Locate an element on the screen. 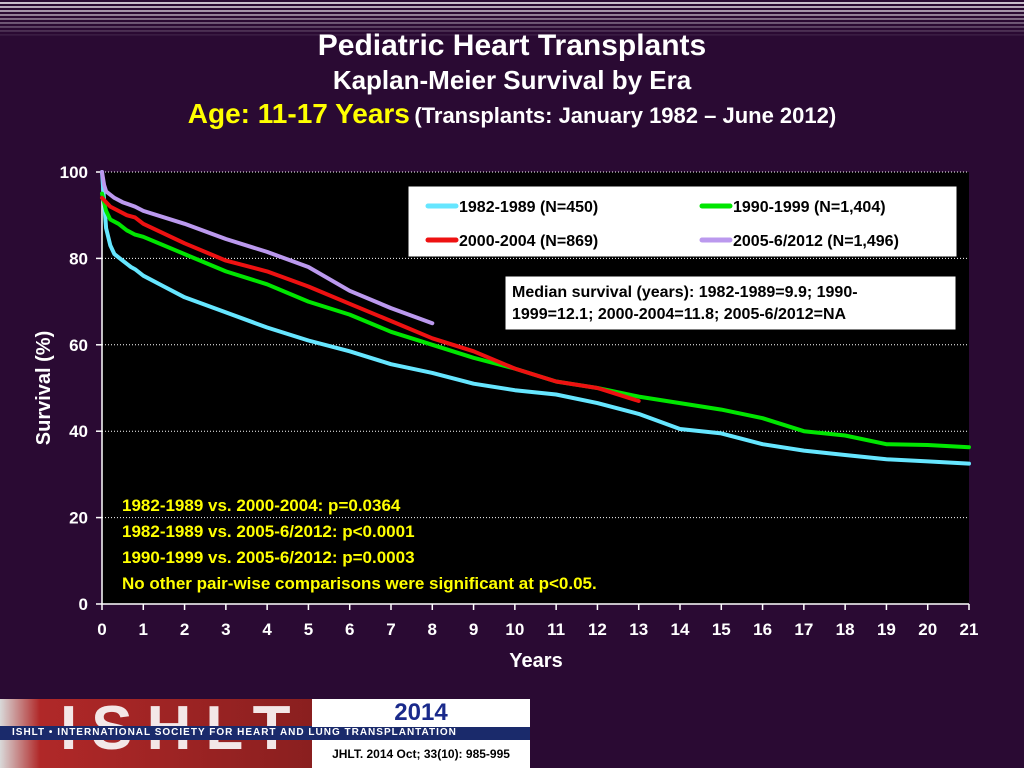 The width and height of the screenshot is (1024, 768). x-tick-label: 0 is located at coordinates (101, 629).